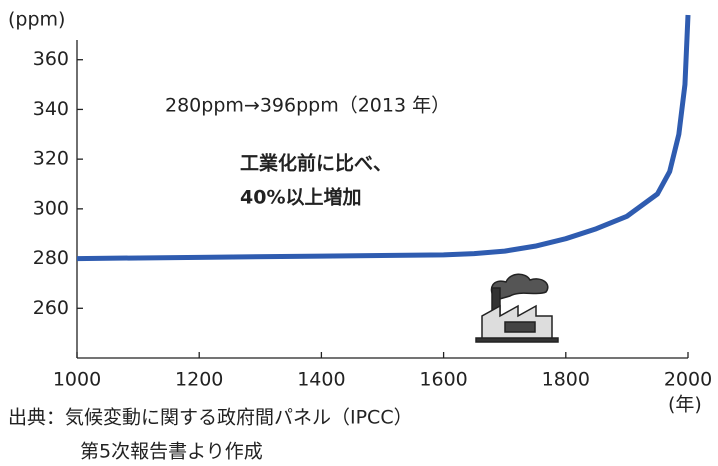 This screenshot has height=466, width=718. I want to click on x-tick-label: 1800, so click(566, 380).